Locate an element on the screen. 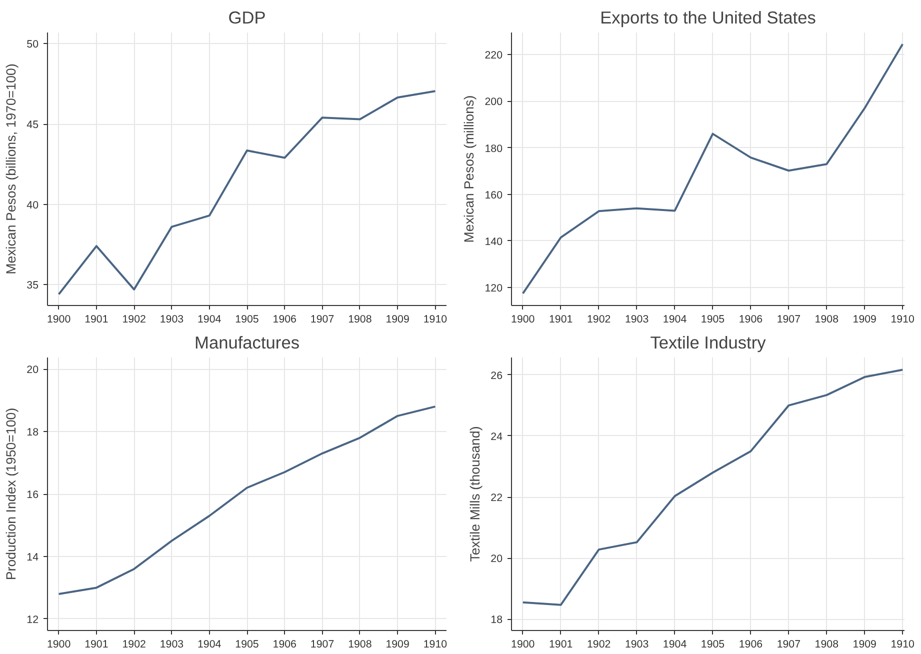 The height and width of the screenshot is (654, 921). y-tick-label: 14 is located at coordinates (32, 557).